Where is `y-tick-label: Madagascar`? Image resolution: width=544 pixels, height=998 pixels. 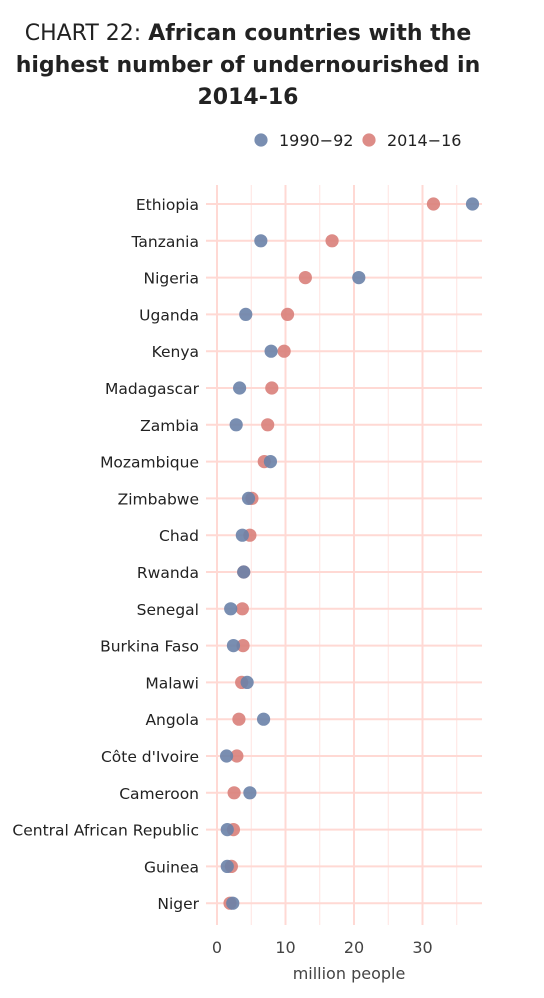 y-tick-label: Madagascar is located at coordinates (152, 389).